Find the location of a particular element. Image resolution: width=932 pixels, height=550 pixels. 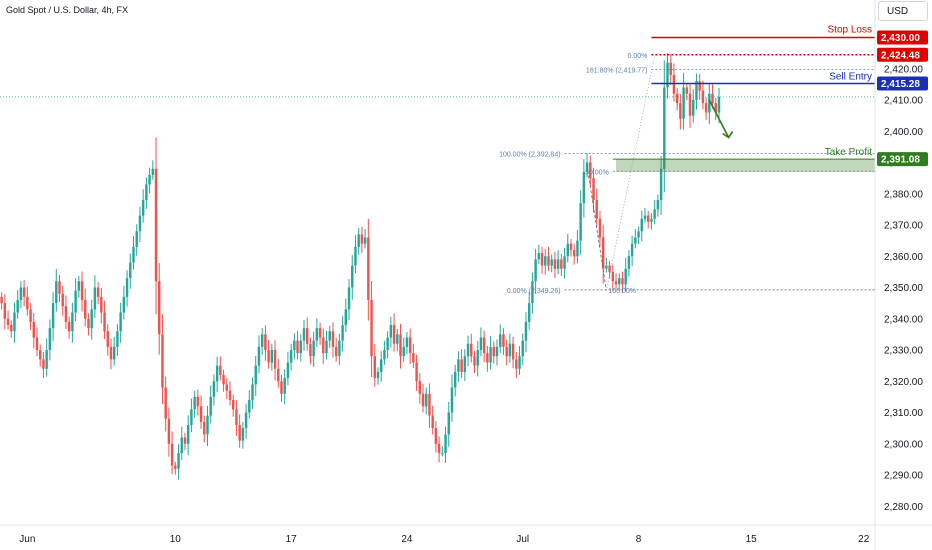

time-tick-label: Jul is located at coordinates (522, 539).